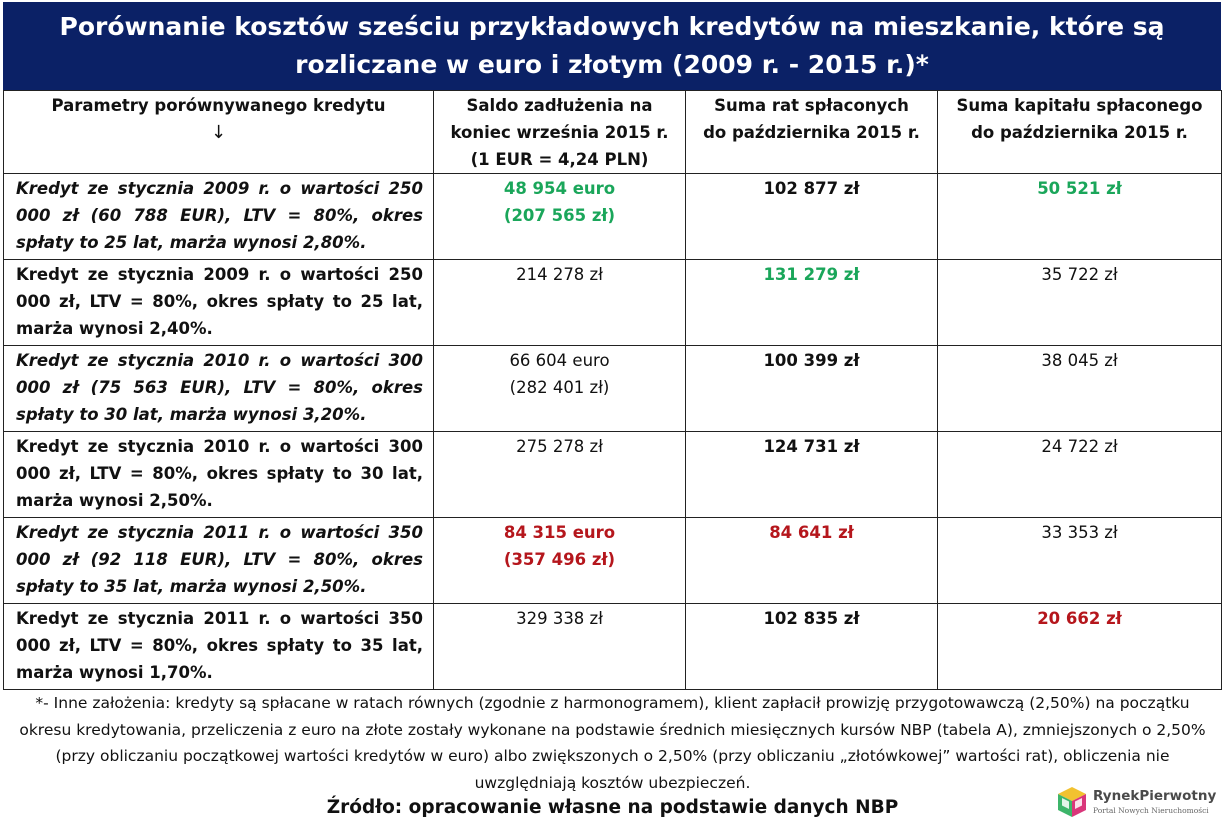 The width and height of the screenshot is (1225, 827). I want to click on row-raty: 131 279 zł, so click(811, 302).